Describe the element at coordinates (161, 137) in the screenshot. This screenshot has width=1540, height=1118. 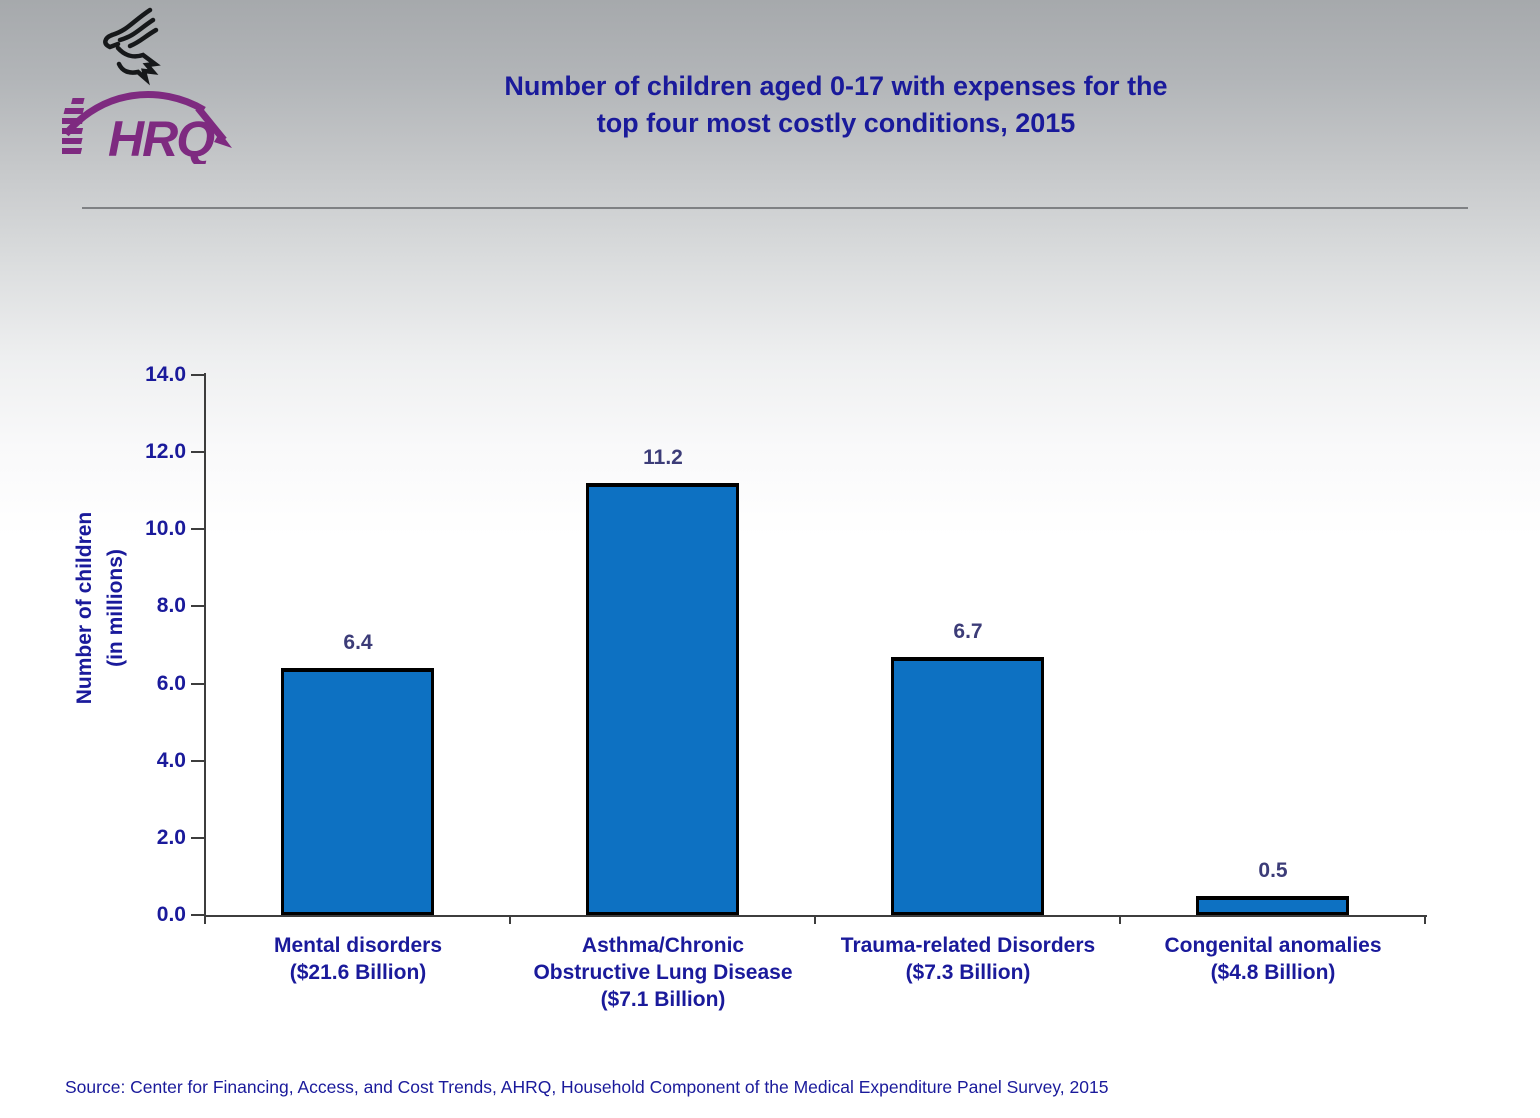
I see `svg-text: HRQ` at that location.